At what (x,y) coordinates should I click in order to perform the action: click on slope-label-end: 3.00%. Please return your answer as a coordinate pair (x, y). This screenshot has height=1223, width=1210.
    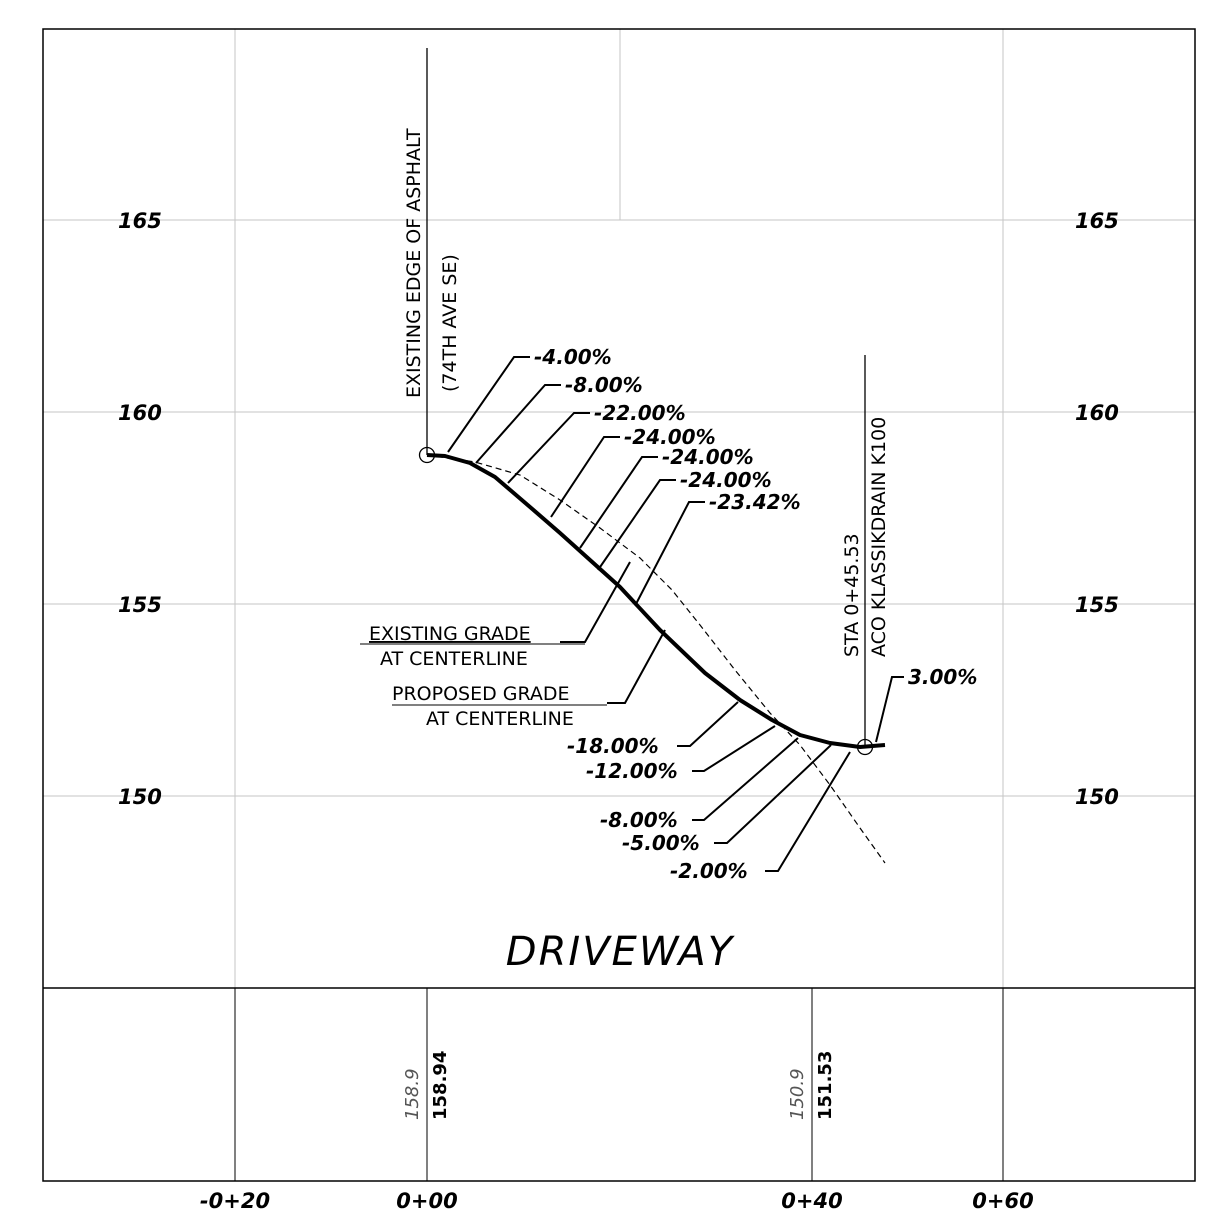
    Looking at the image, I should click on (942, 677).